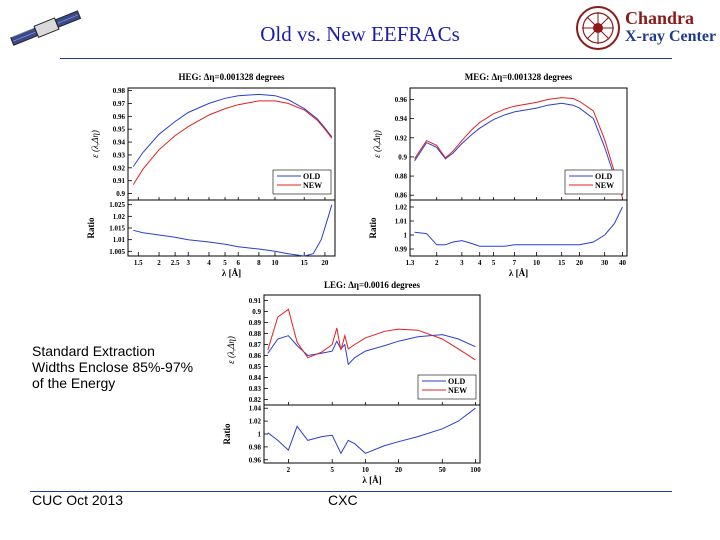 This screenshot has width=720, height=540. What do you see at coordinates (238, 263) in the screenshot?
I see `x-tick-label: 6` at bounding box center [238, 263].